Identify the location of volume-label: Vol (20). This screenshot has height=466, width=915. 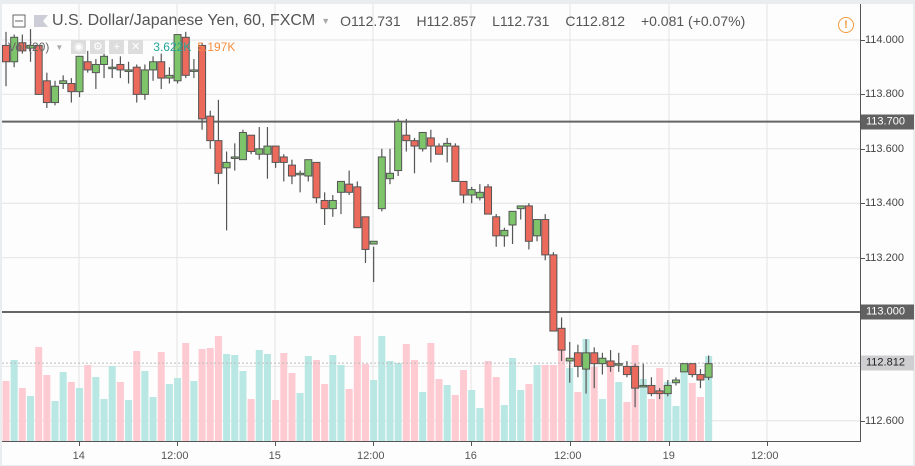
(29, 47).